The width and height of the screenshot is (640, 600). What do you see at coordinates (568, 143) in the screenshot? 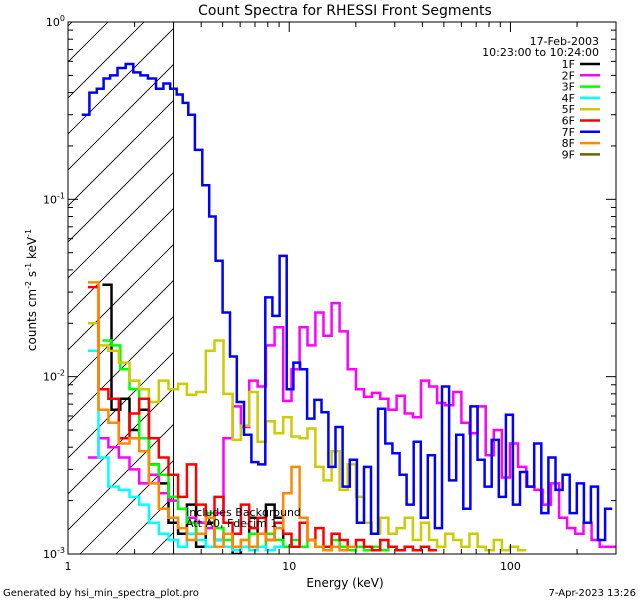
I see `legend-label-8F: 8F` at bounding box center [568, 143].